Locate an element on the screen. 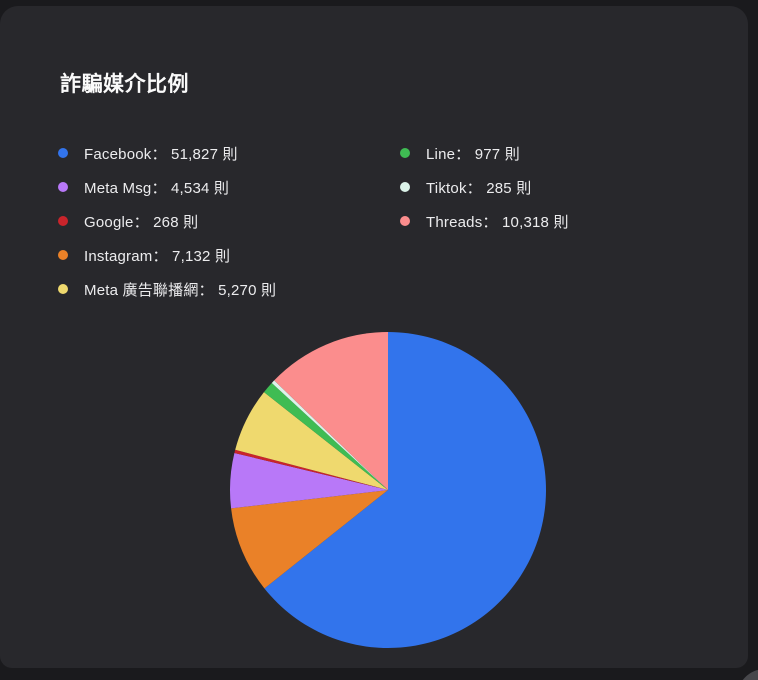 The image size is (758, 680). legend-item-facebook: Facebook： 51,827 則 is located at coordinates (229, 153).